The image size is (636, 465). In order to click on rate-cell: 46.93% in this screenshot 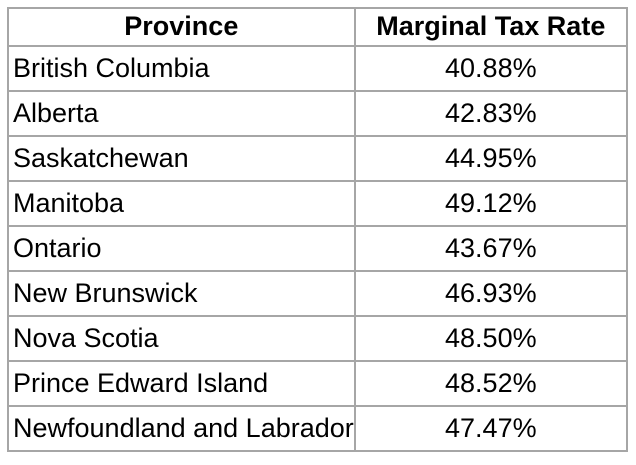, I will do `click(491, 293)`.